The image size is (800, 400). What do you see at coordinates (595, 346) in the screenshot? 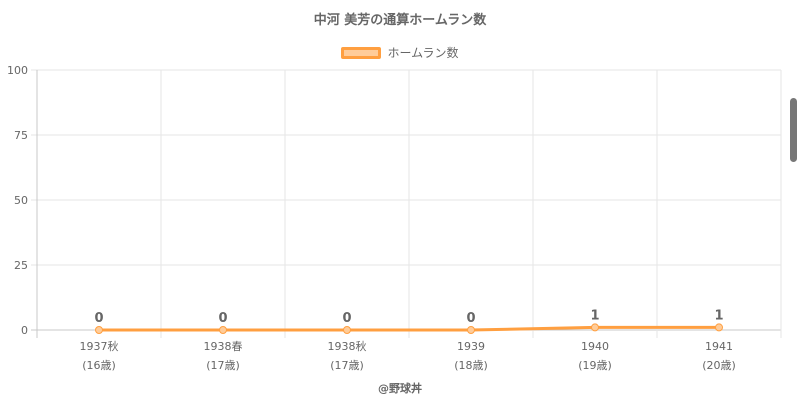
I see `x-tick-label: 1940` at bounding box center [595, 346].